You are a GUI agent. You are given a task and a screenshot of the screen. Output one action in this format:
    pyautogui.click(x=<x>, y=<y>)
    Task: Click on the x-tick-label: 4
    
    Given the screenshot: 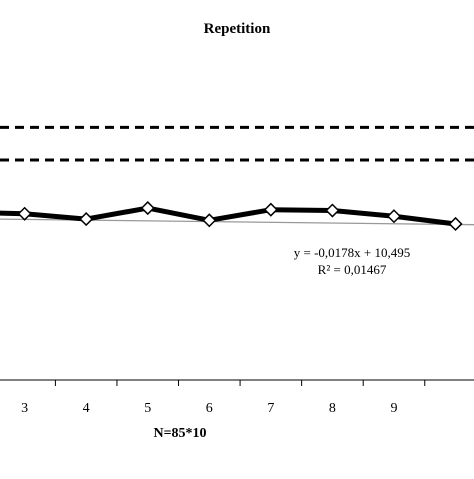 What is the action you would take?
    pyautogui.click(x=86, y=408)
    